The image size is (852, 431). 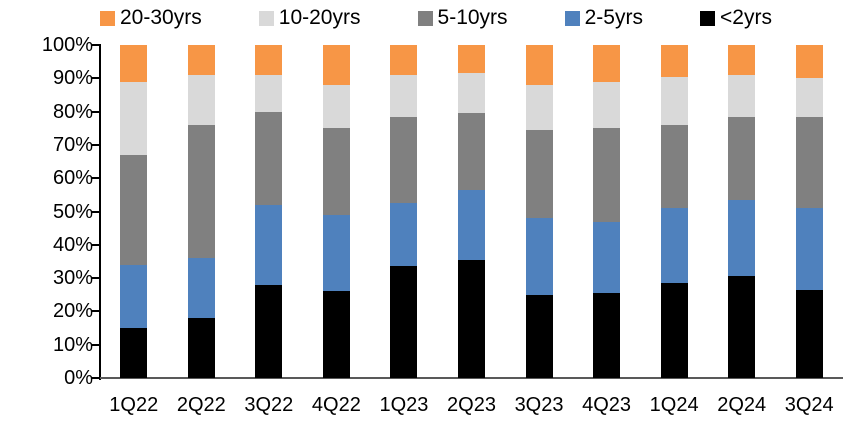 I want to click on bar-4Q23, so click(x=607, y=211).